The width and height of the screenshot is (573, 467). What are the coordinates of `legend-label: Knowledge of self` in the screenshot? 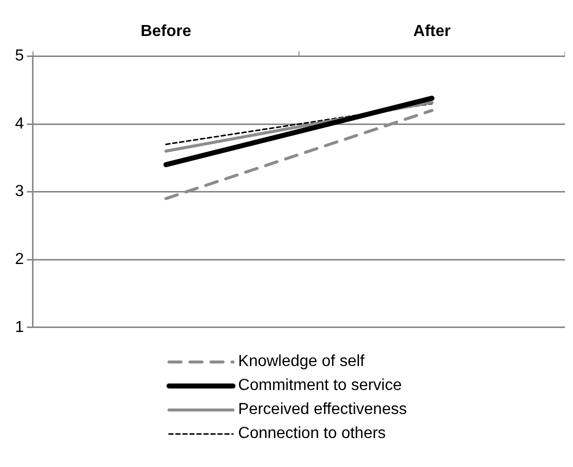 It's located at (301, 362).